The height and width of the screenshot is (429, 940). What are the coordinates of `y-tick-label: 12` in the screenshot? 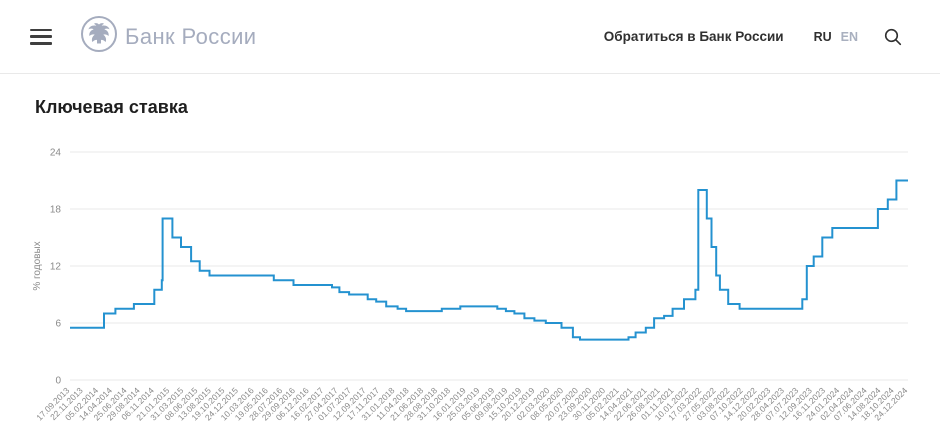 It's located at (56, 267).